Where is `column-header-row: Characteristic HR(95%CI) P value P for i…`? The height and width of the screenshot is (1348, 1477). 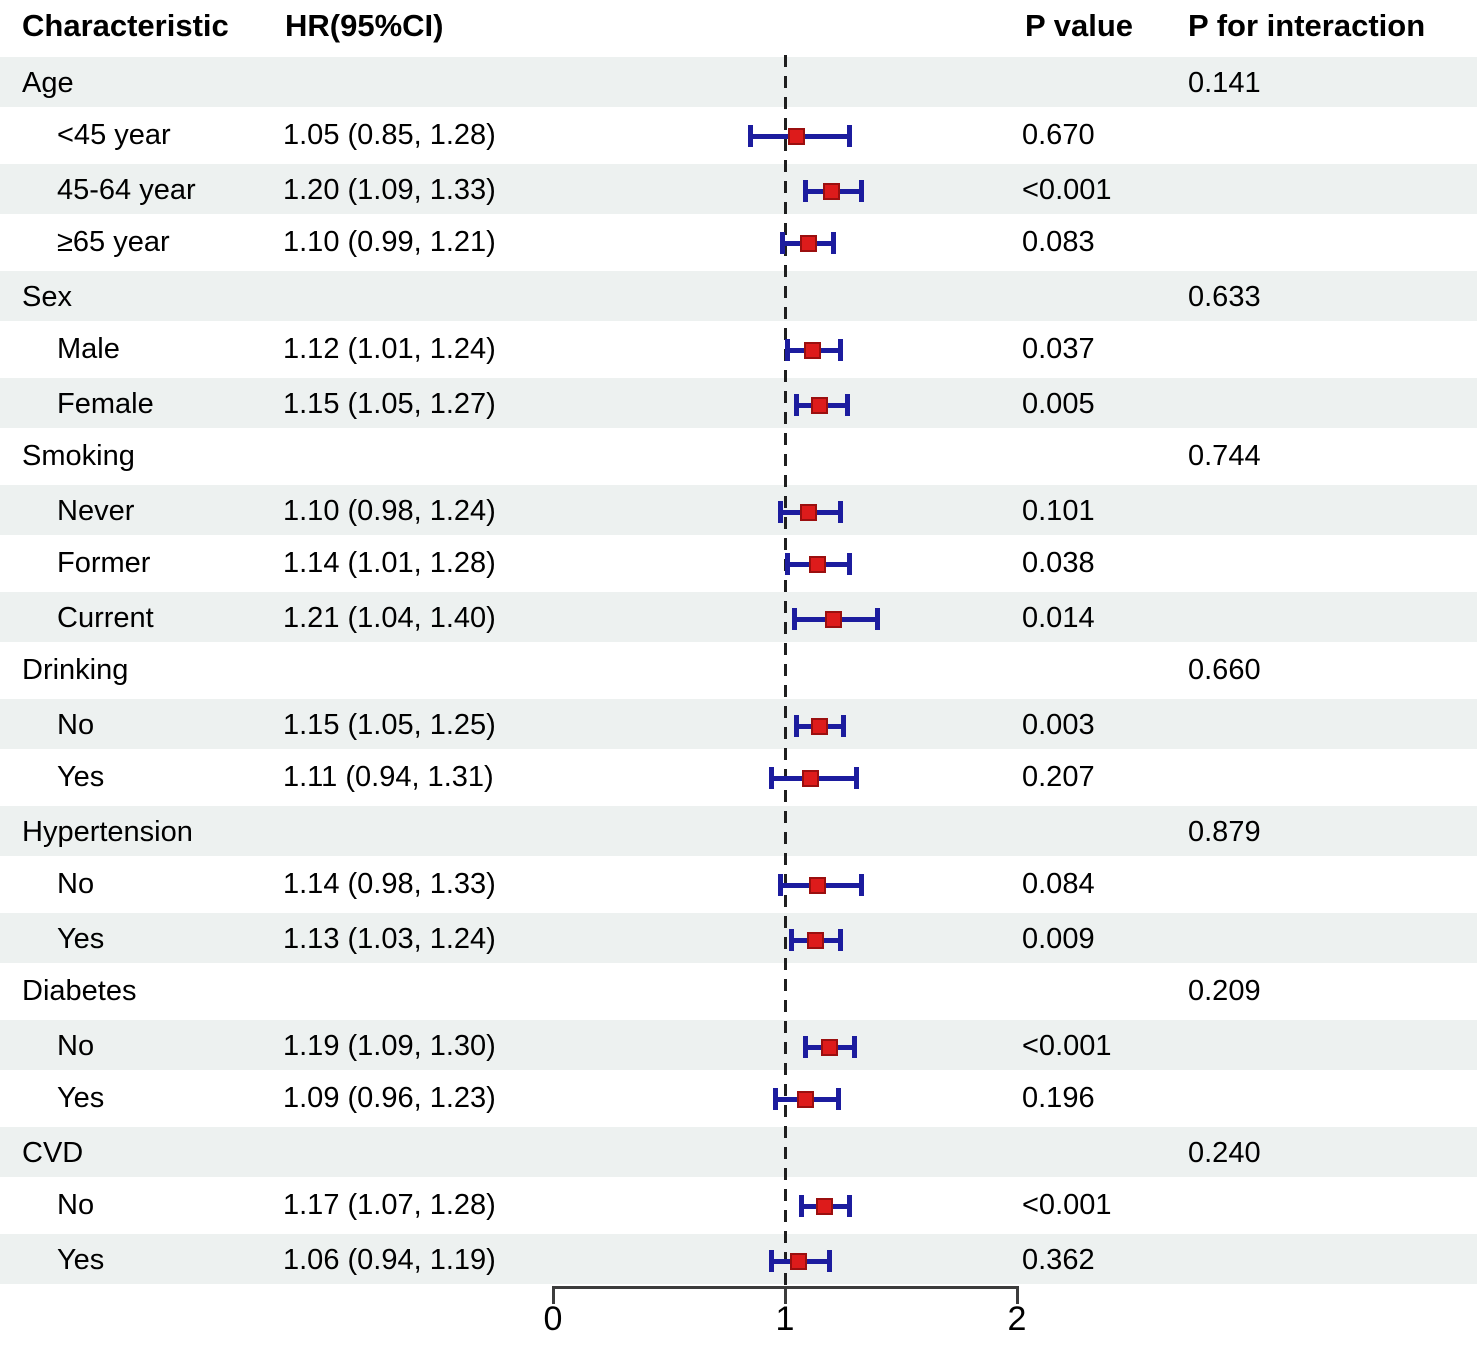
column-header-row: Characteristic HR(95%CI) P value P for i… is located at coordinates (738, 27).